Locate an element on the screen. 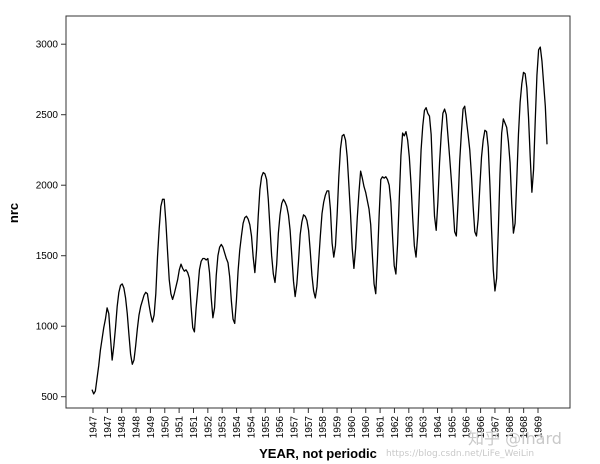  y-tick-label: 1500 is located at coordinates (47, 256).